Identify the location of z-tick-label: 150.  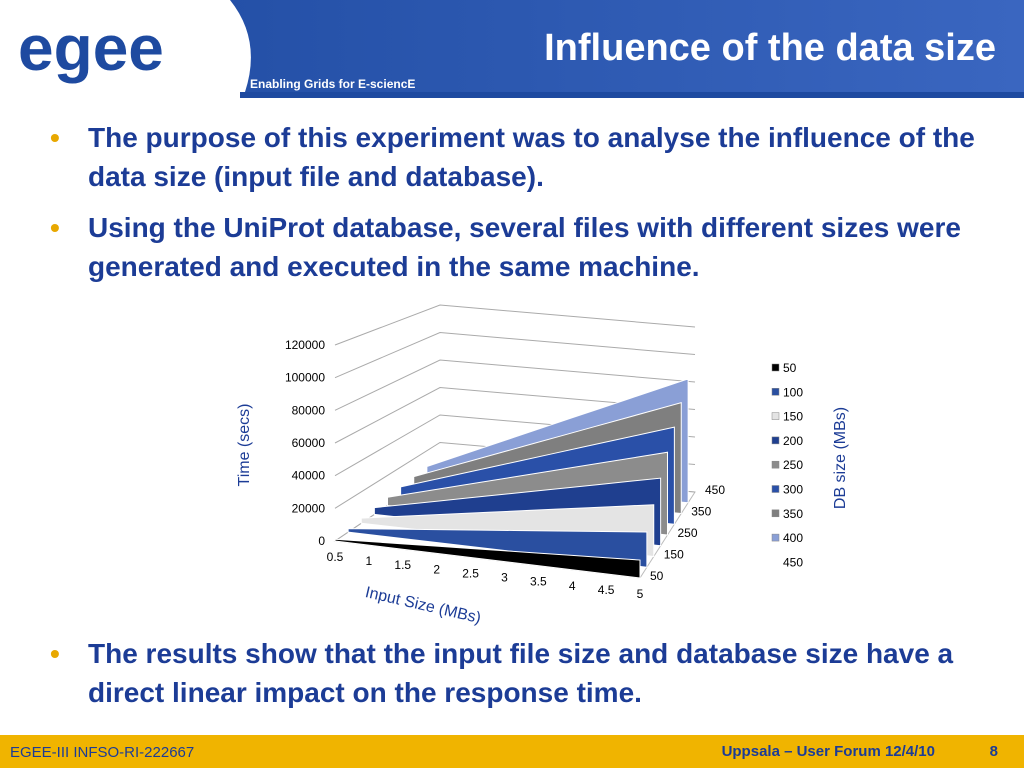
(674, 555).